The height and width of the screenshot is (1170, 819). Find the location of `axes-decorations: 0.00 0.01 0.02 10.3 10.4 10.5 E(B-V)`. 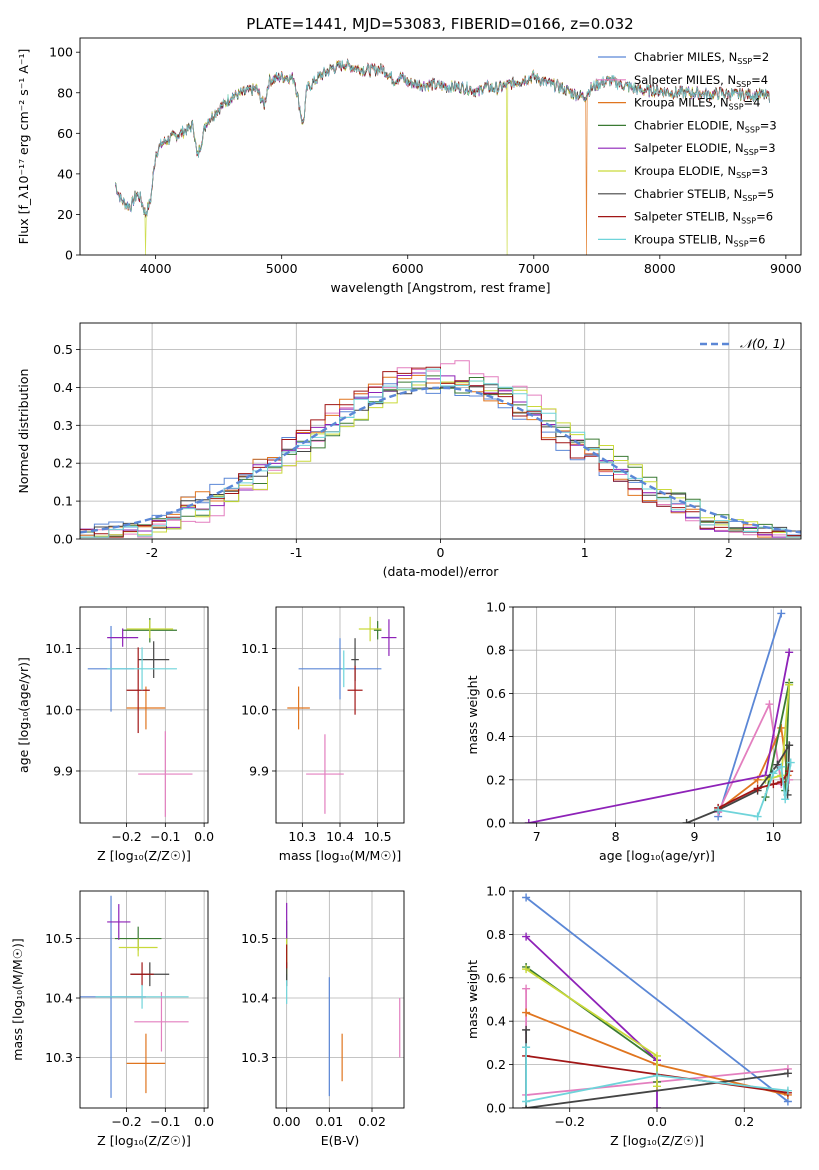

axes-decorations: 0.00 0.01 0.02 10.3 10.4 10.5 E(B-V) is located at coordinates (323, 1019).